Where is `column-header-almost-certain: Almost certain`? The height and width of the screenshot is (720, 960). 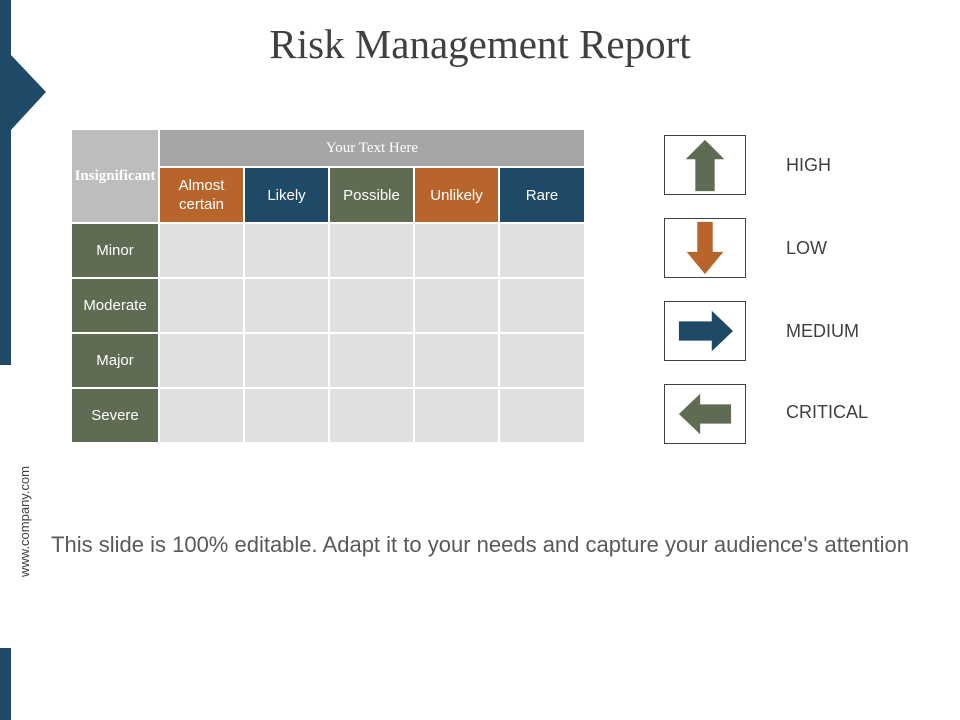
column-header-almost-certain: Almost certain is located at coordinates (201, 195).